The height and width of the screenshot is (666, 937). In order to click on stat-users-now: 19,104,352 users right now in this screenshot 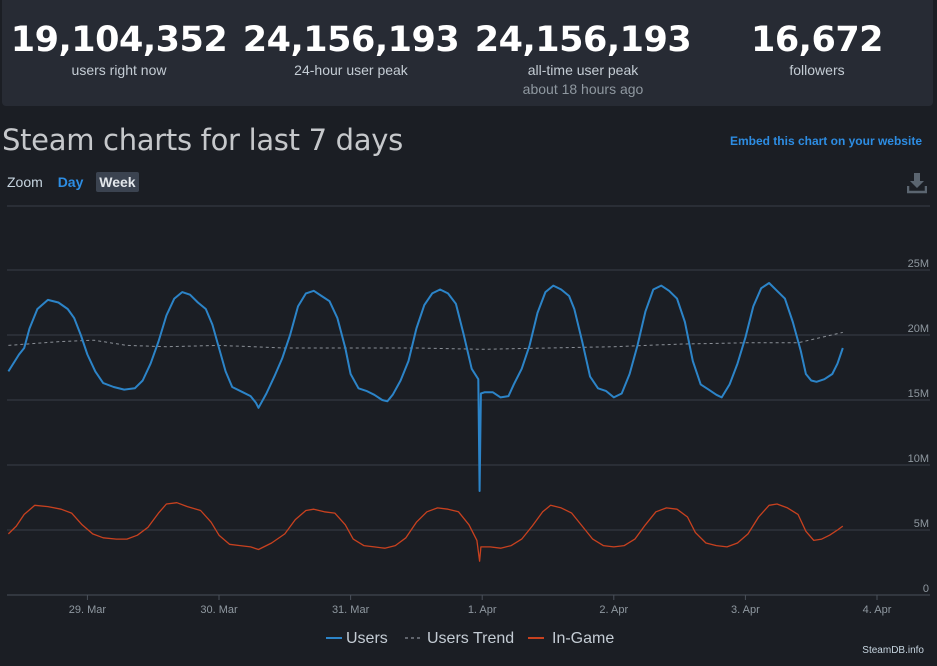, I will do `click(119, 49)`.